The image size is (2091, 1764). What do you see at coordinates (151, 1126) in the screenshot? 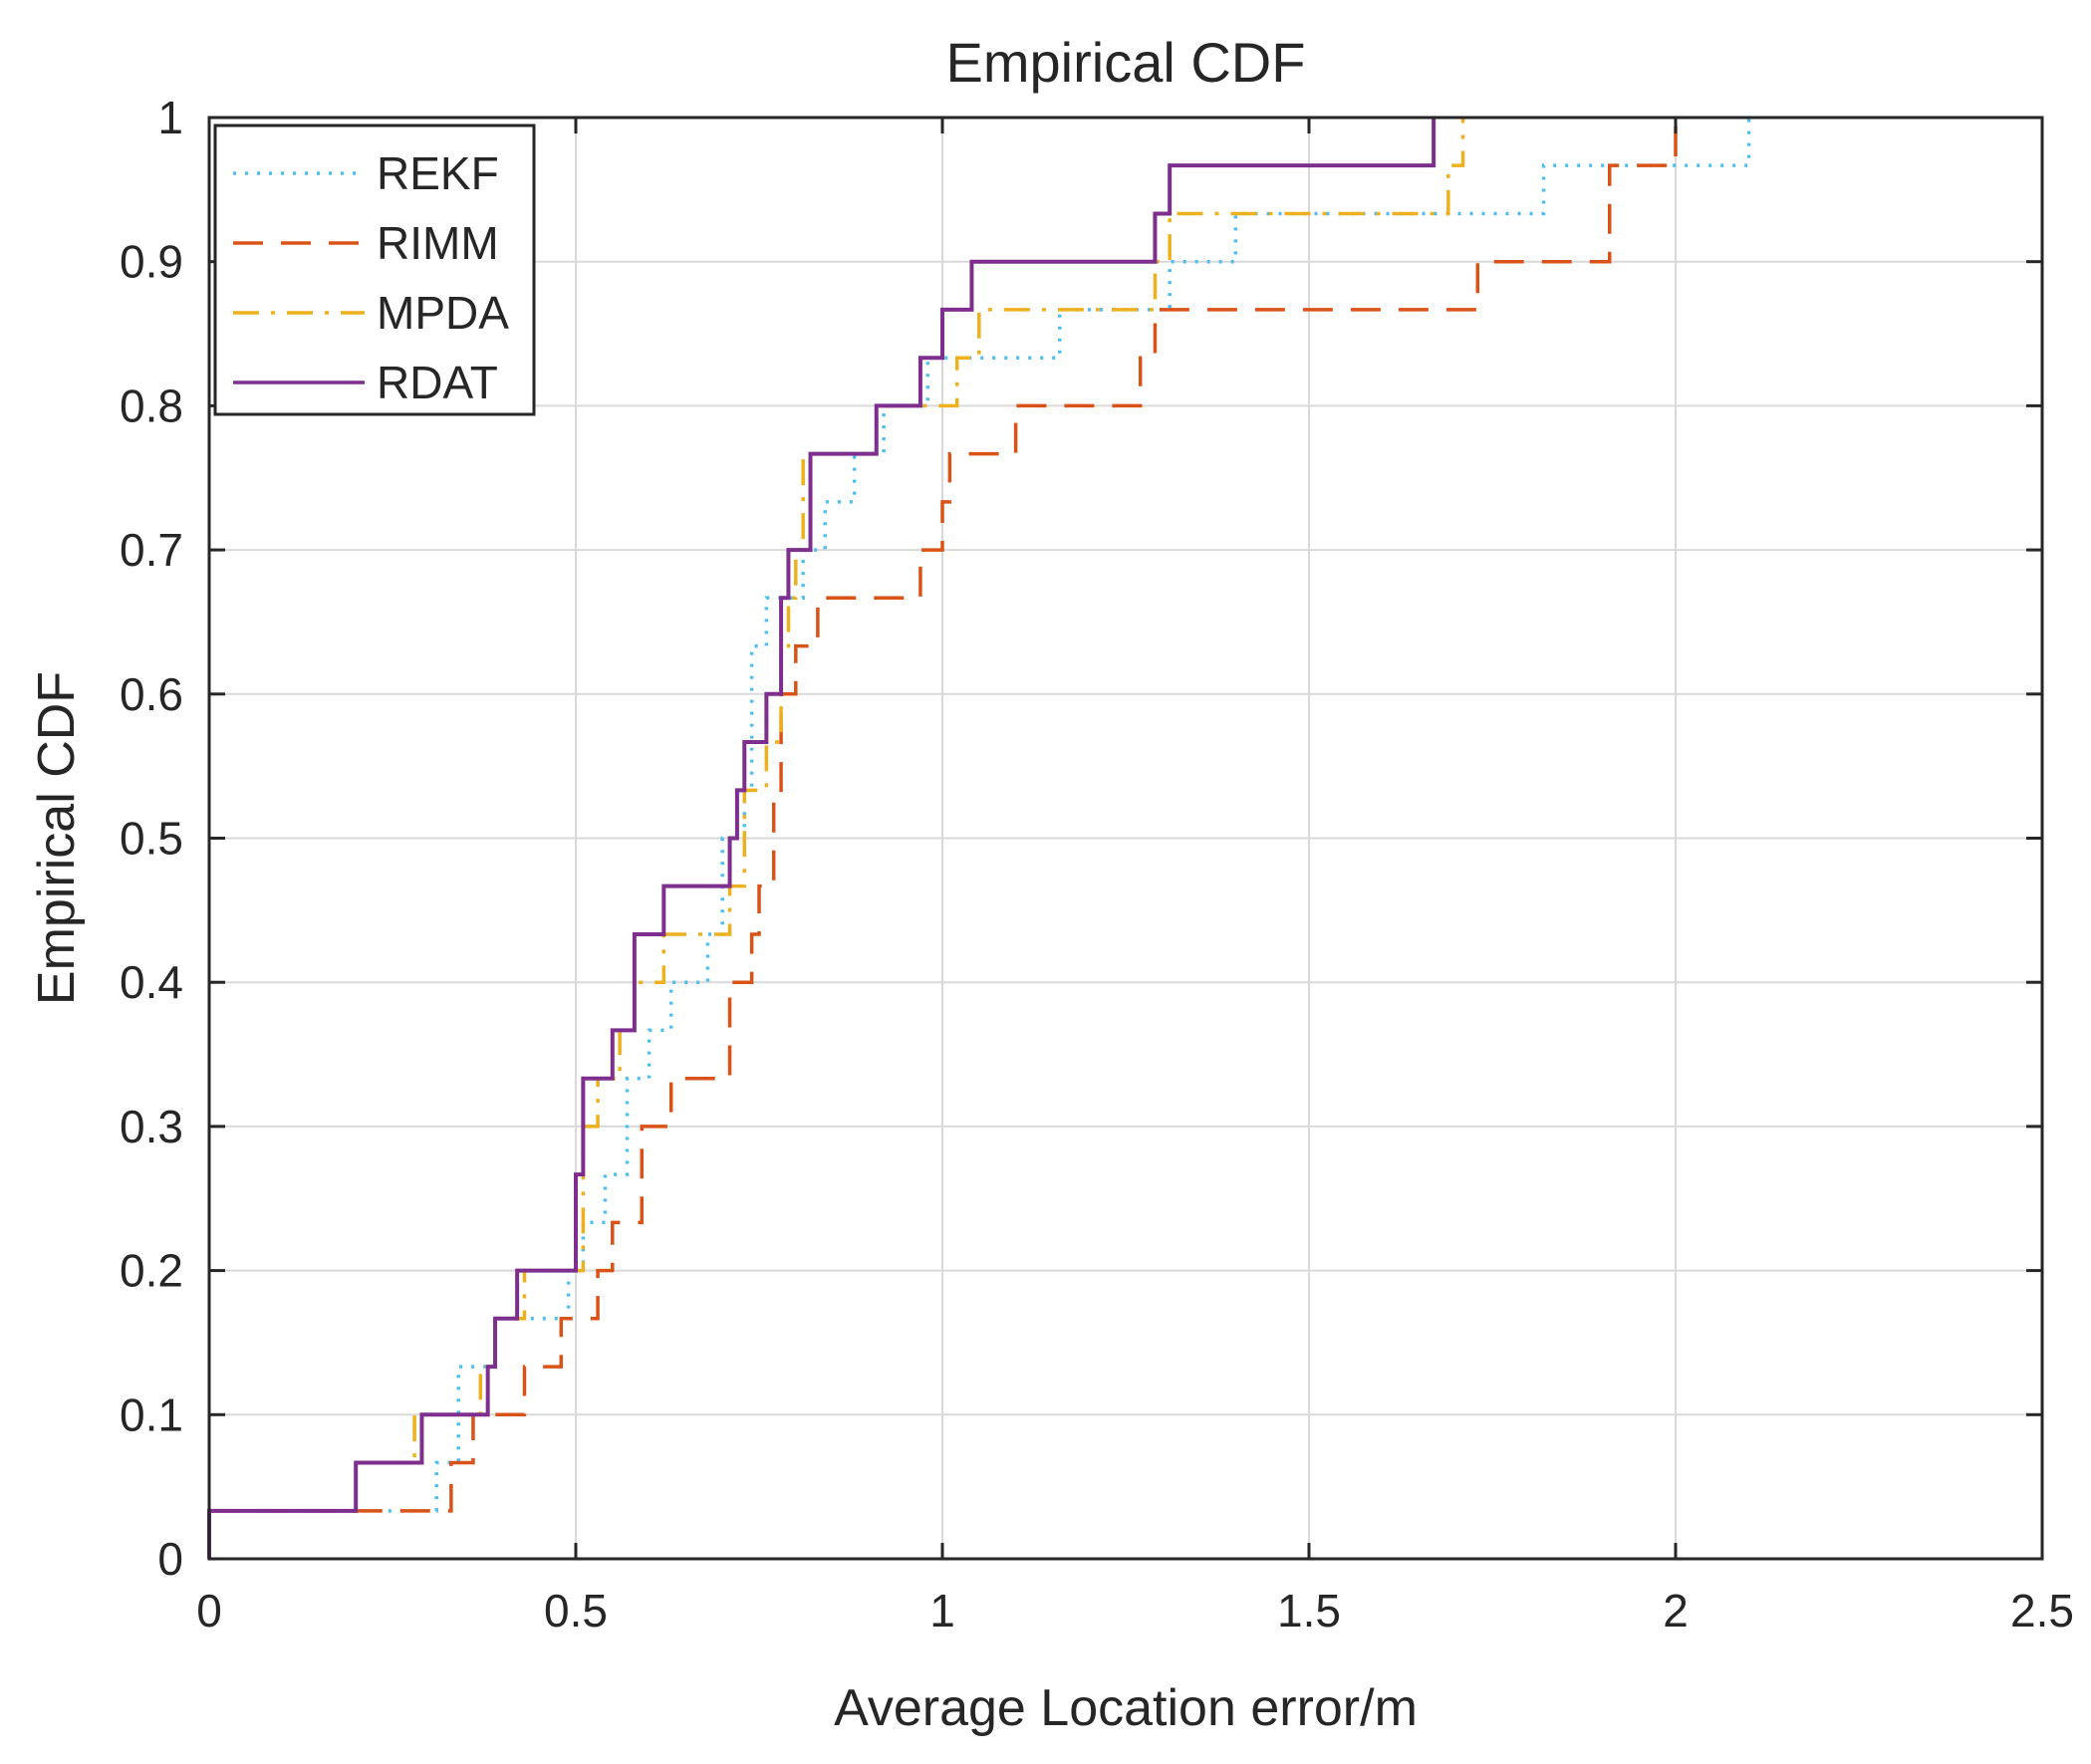
I see `y-tick-label: 0.3` at bounding box center [151, 1126].